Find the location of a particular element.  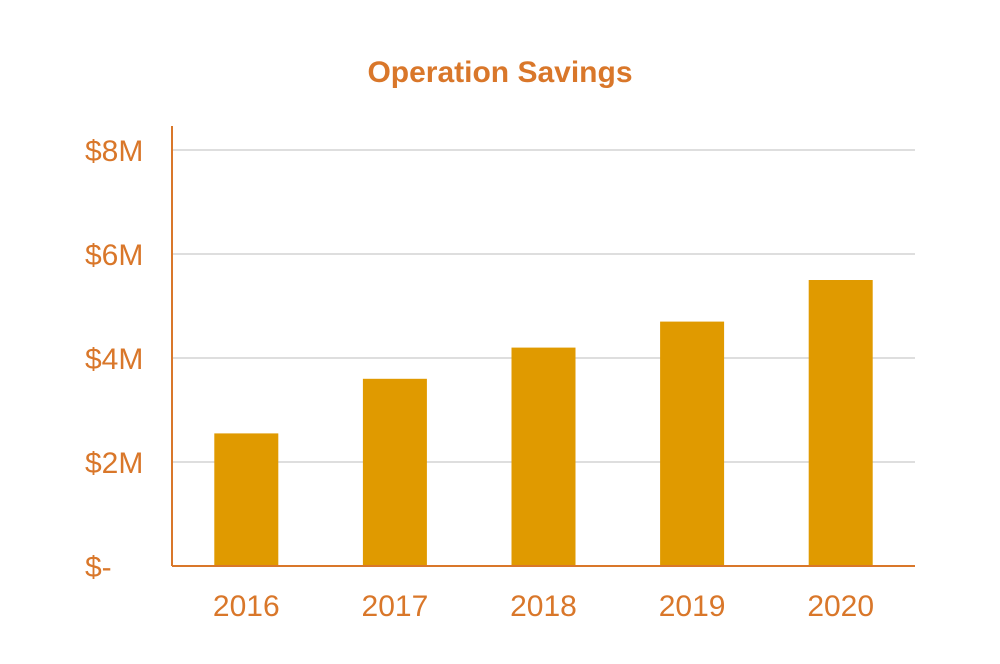

y-tick-label: $4M is located at coordinates (114, 359).